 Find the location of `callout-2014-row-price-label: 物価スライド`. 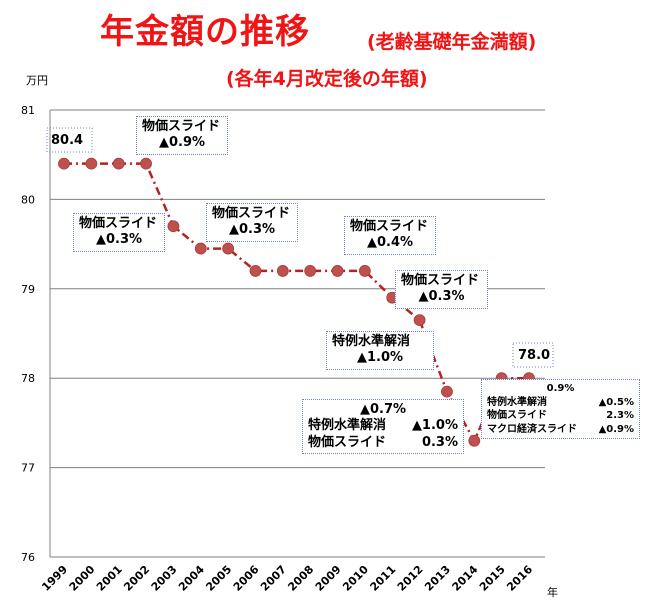

callout-2014-row-price-label: 物価スライド is located at coordinates (347, 442).